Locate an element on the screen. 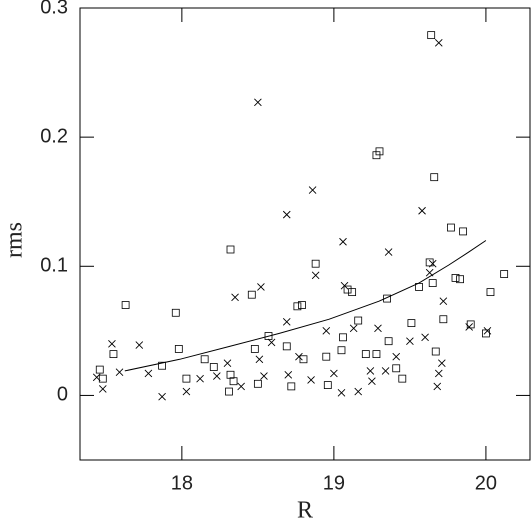 The image size is (532, 523). x-axis-label: R is located at coordinates (305, 510).